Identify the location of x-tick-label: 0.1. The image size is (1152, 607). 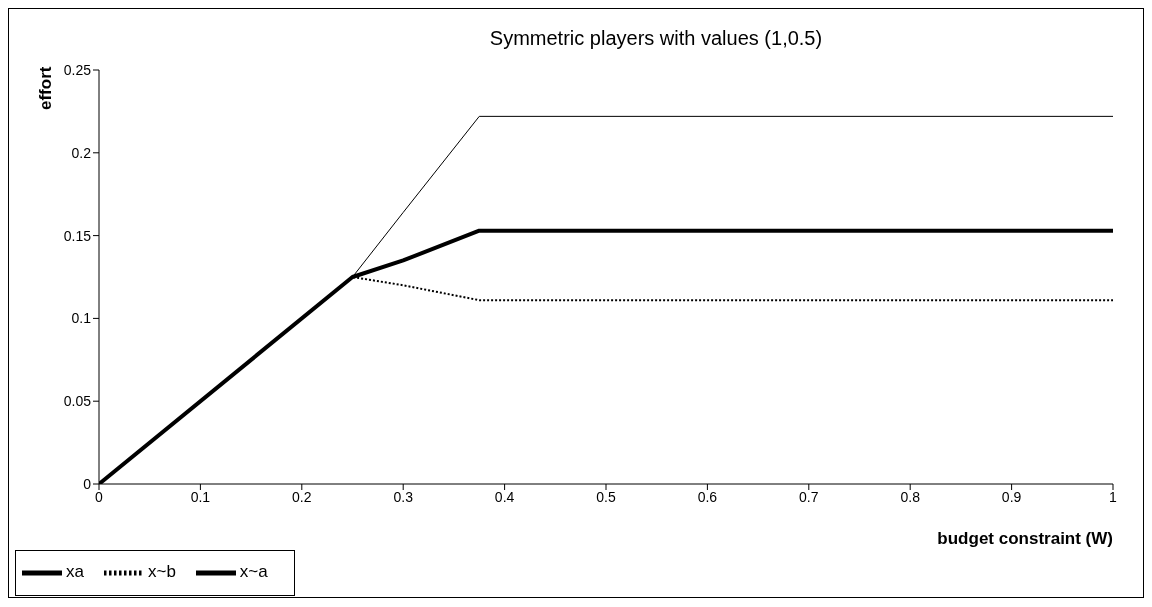
(200, 496).